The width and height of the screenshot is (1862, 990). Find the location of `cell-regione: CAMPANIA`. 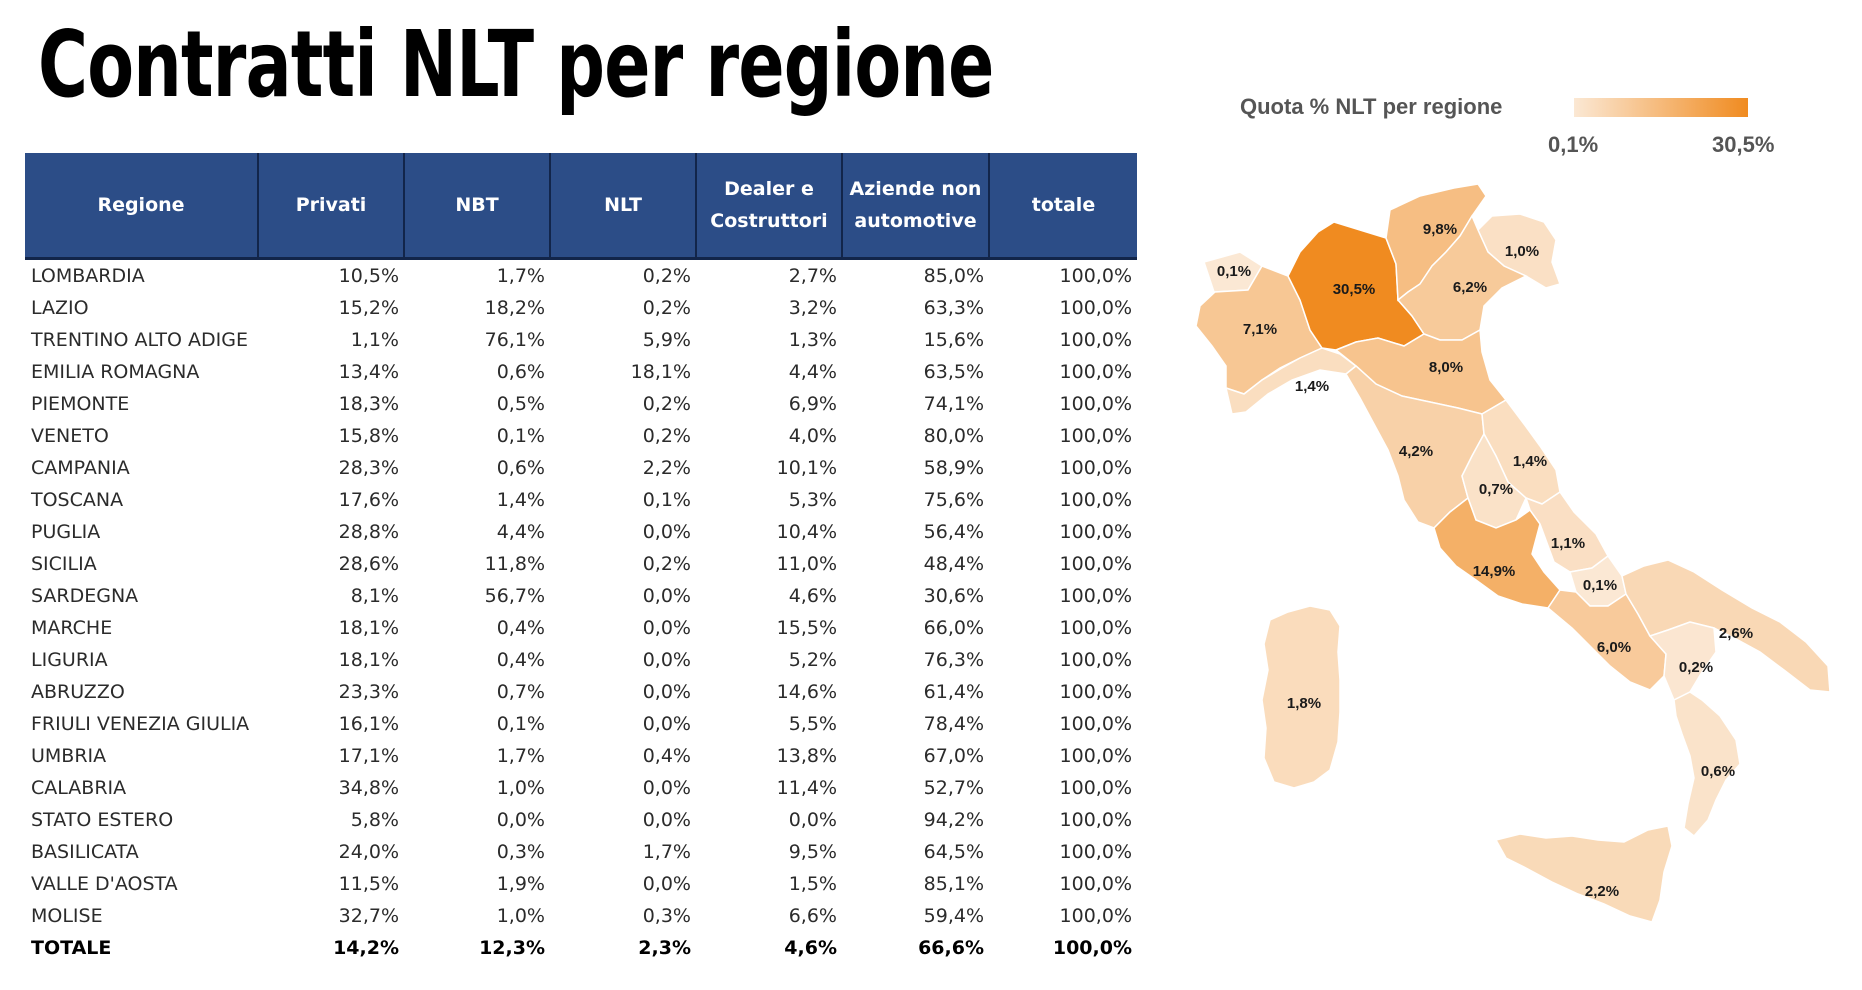

cell-regione: CAMPANIA is located at coordinates (80, 468).